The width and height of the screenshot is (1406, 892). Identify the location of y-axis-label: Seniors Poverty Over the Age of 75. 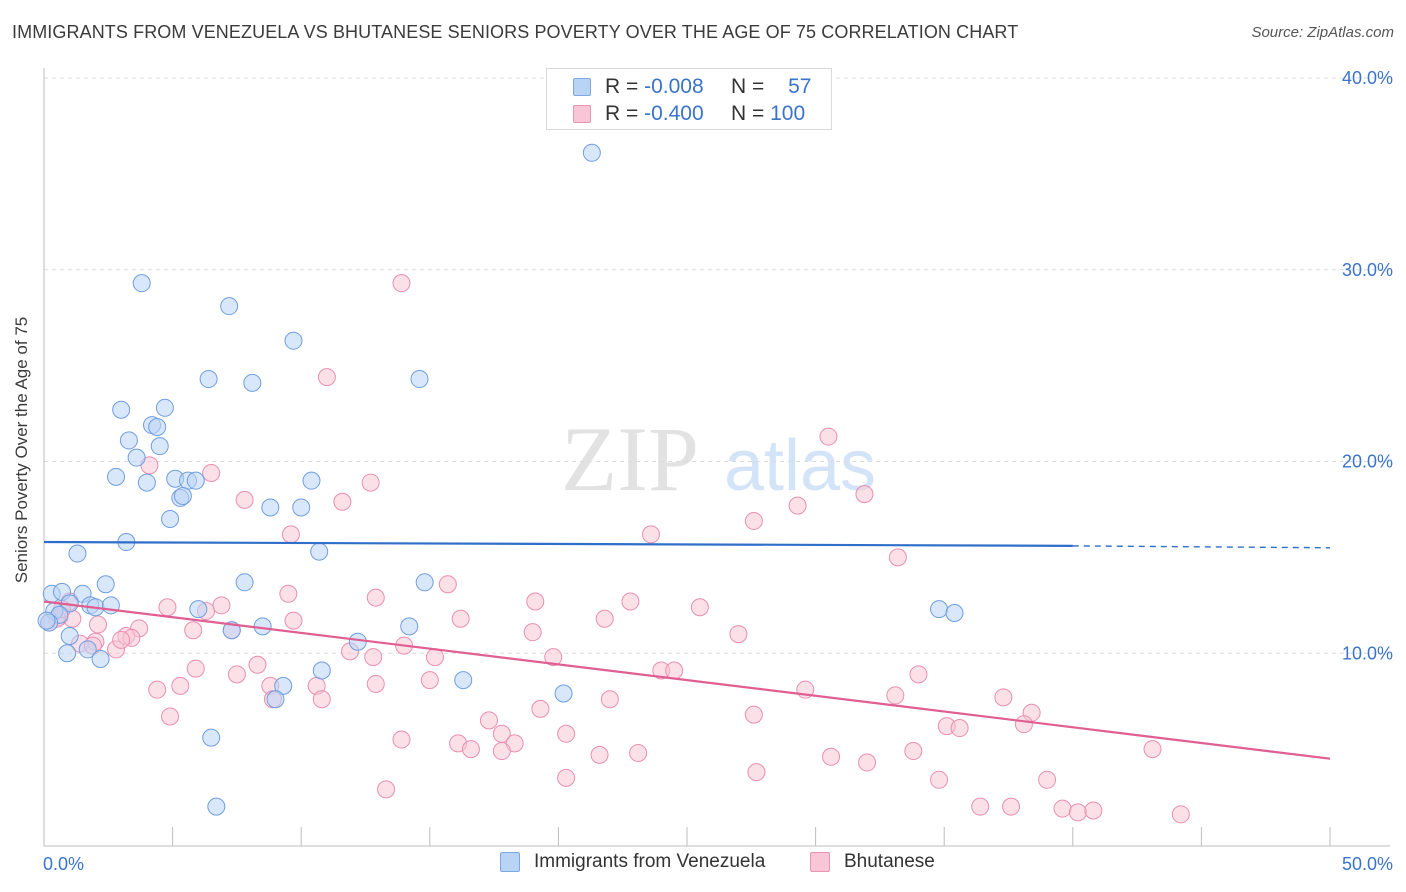
(21, 450).